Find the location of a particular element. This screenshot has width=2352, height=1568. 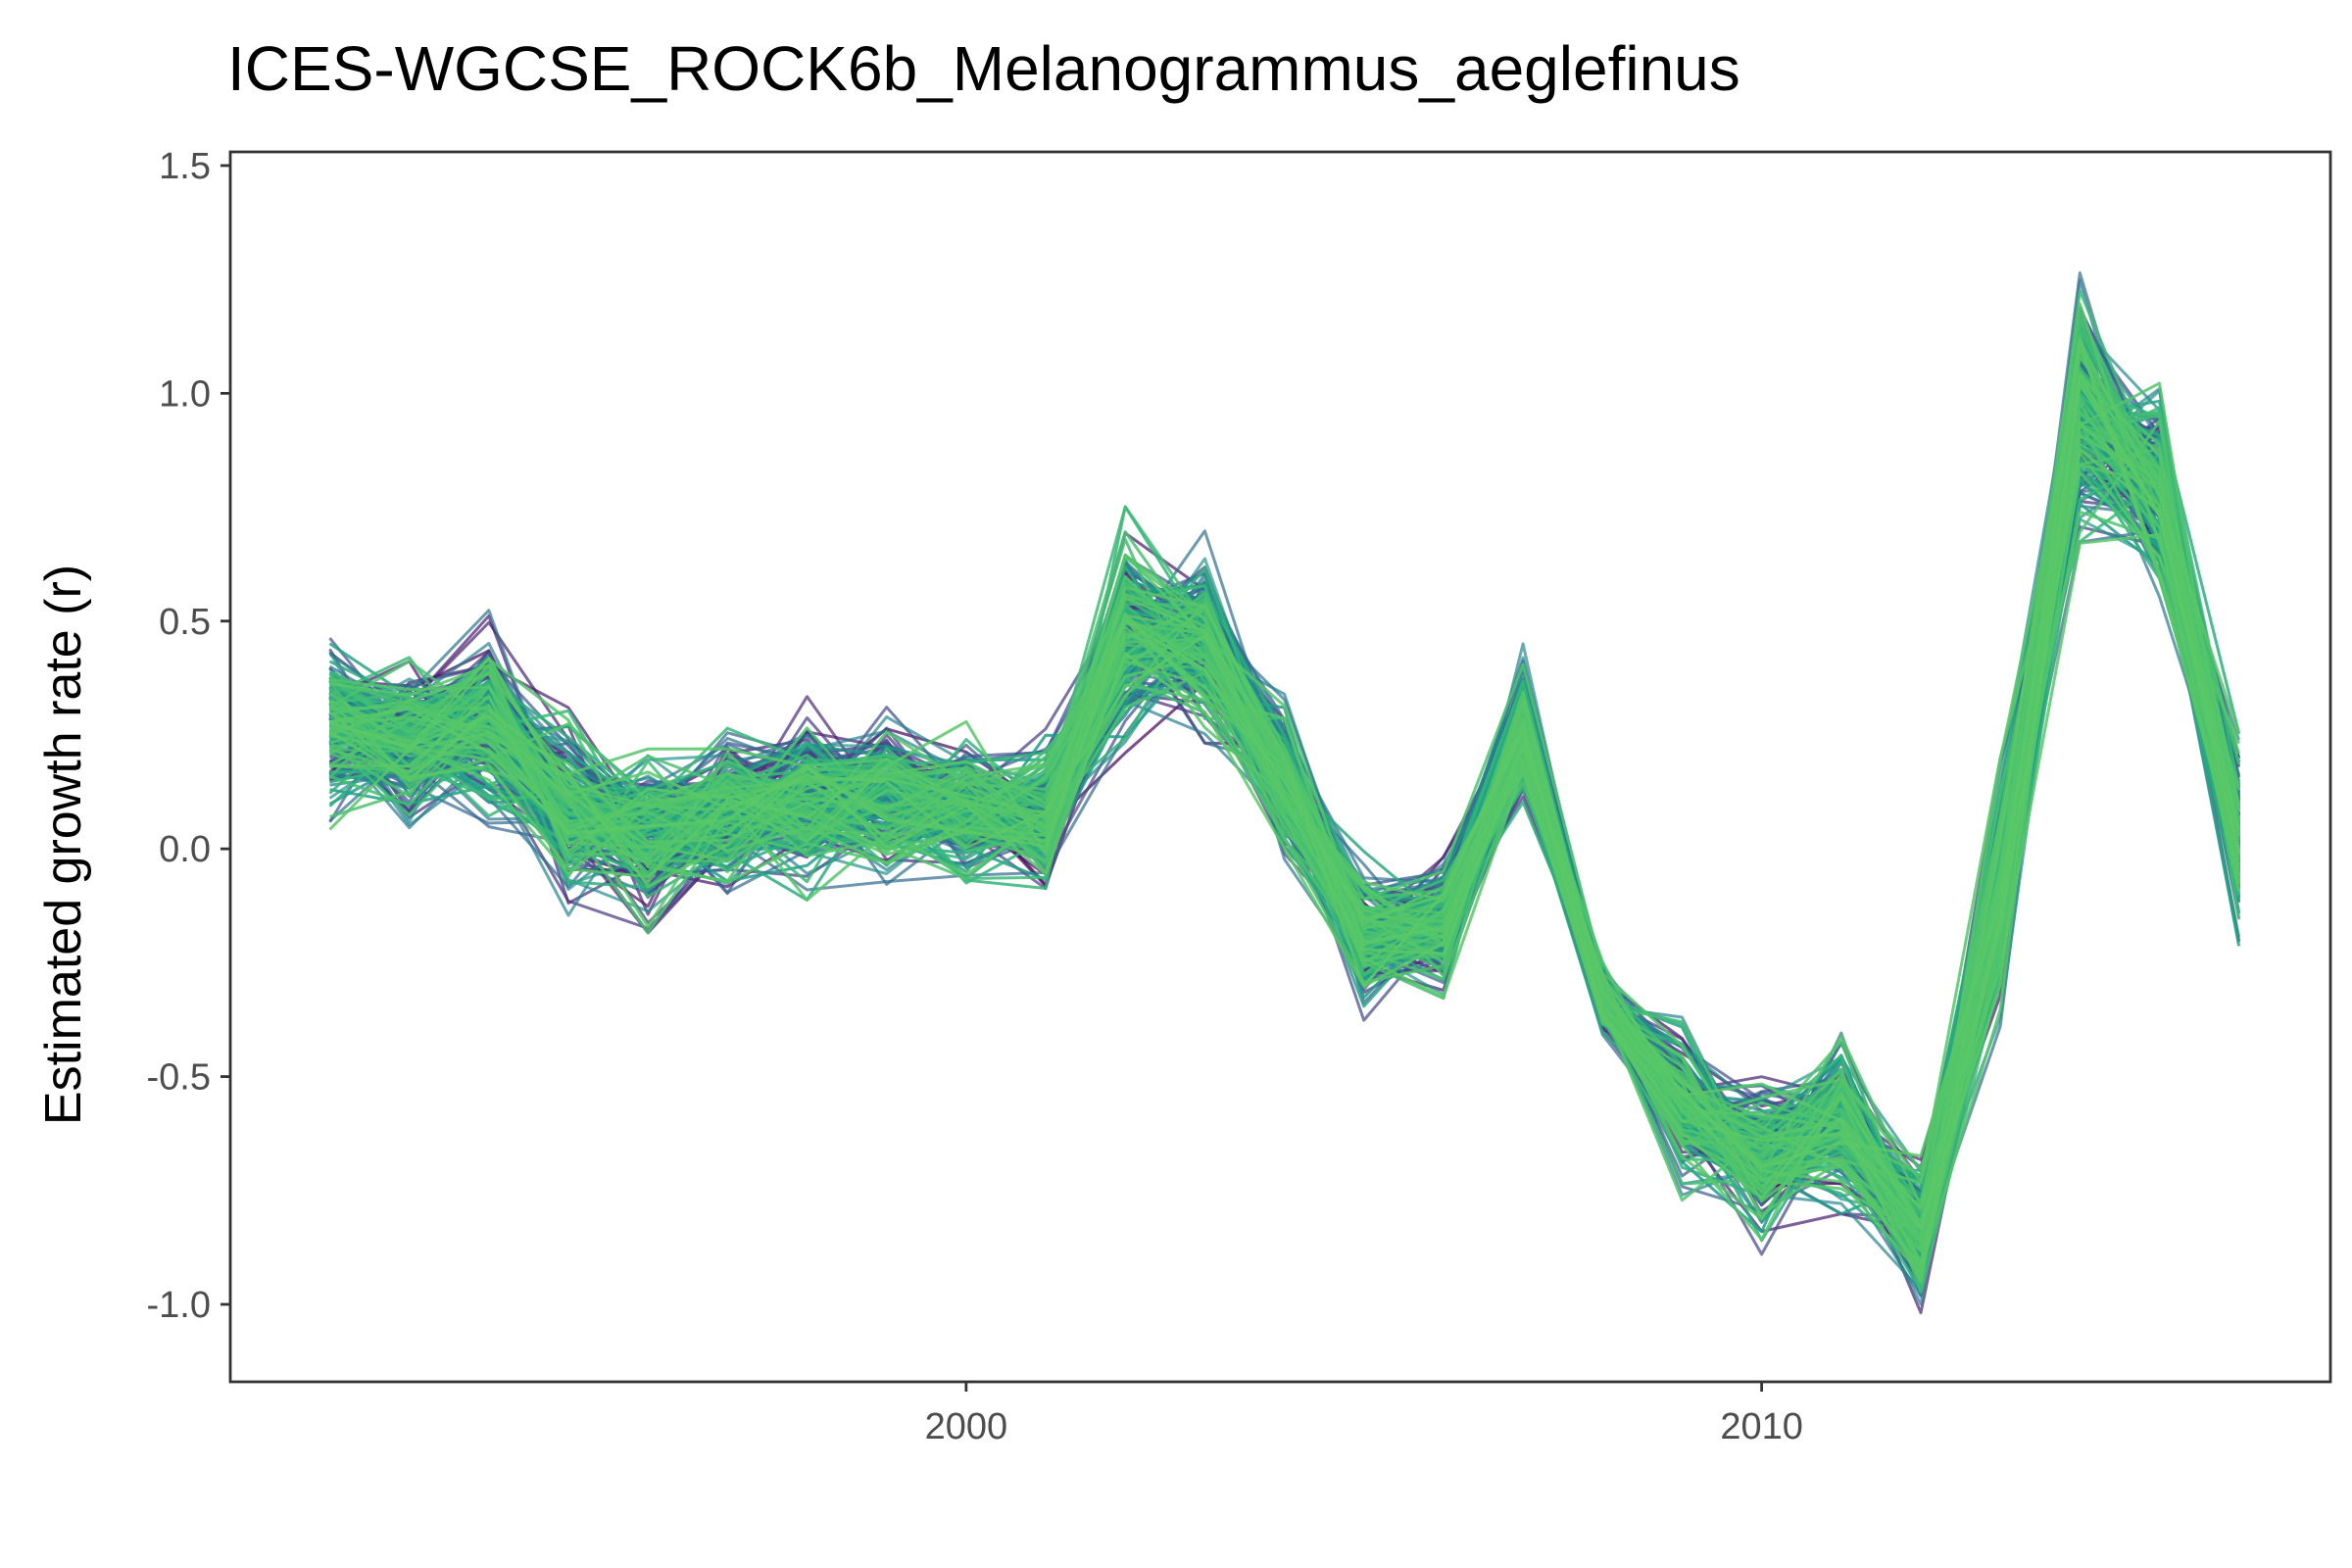

y-tick-label: 0.0 is located at coordinates (185, 849).